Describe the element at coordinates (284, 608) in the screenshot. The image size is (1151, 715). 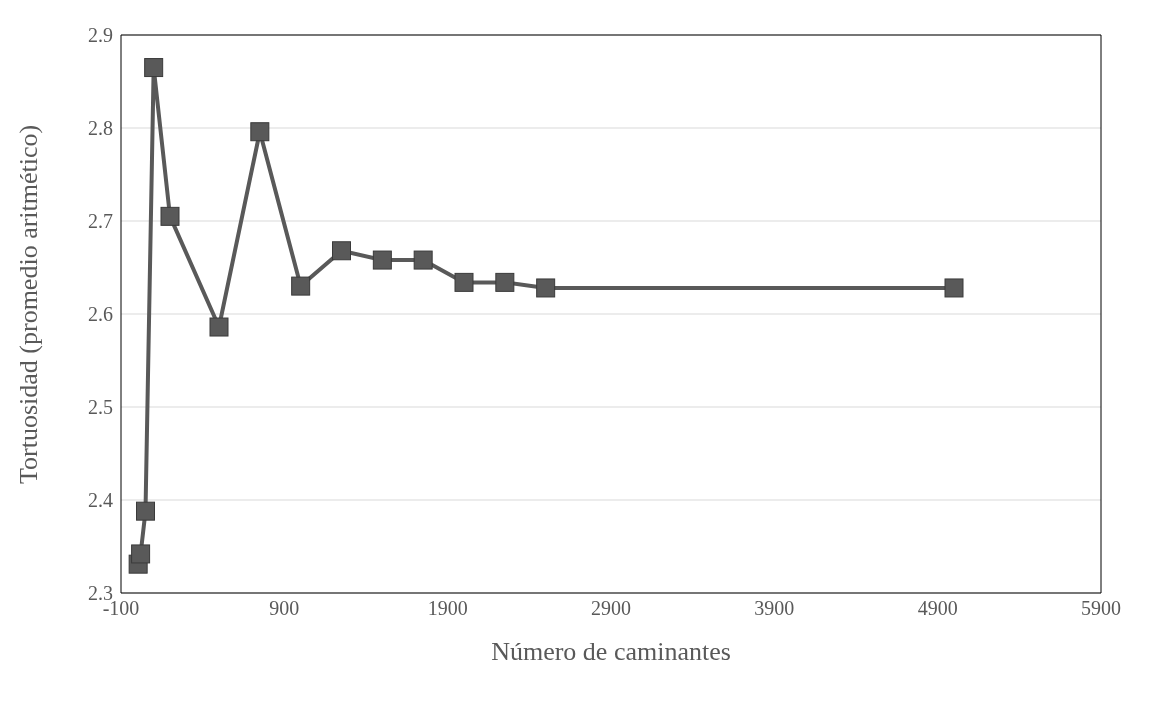
I see `x-tick-label: 900` at that location.